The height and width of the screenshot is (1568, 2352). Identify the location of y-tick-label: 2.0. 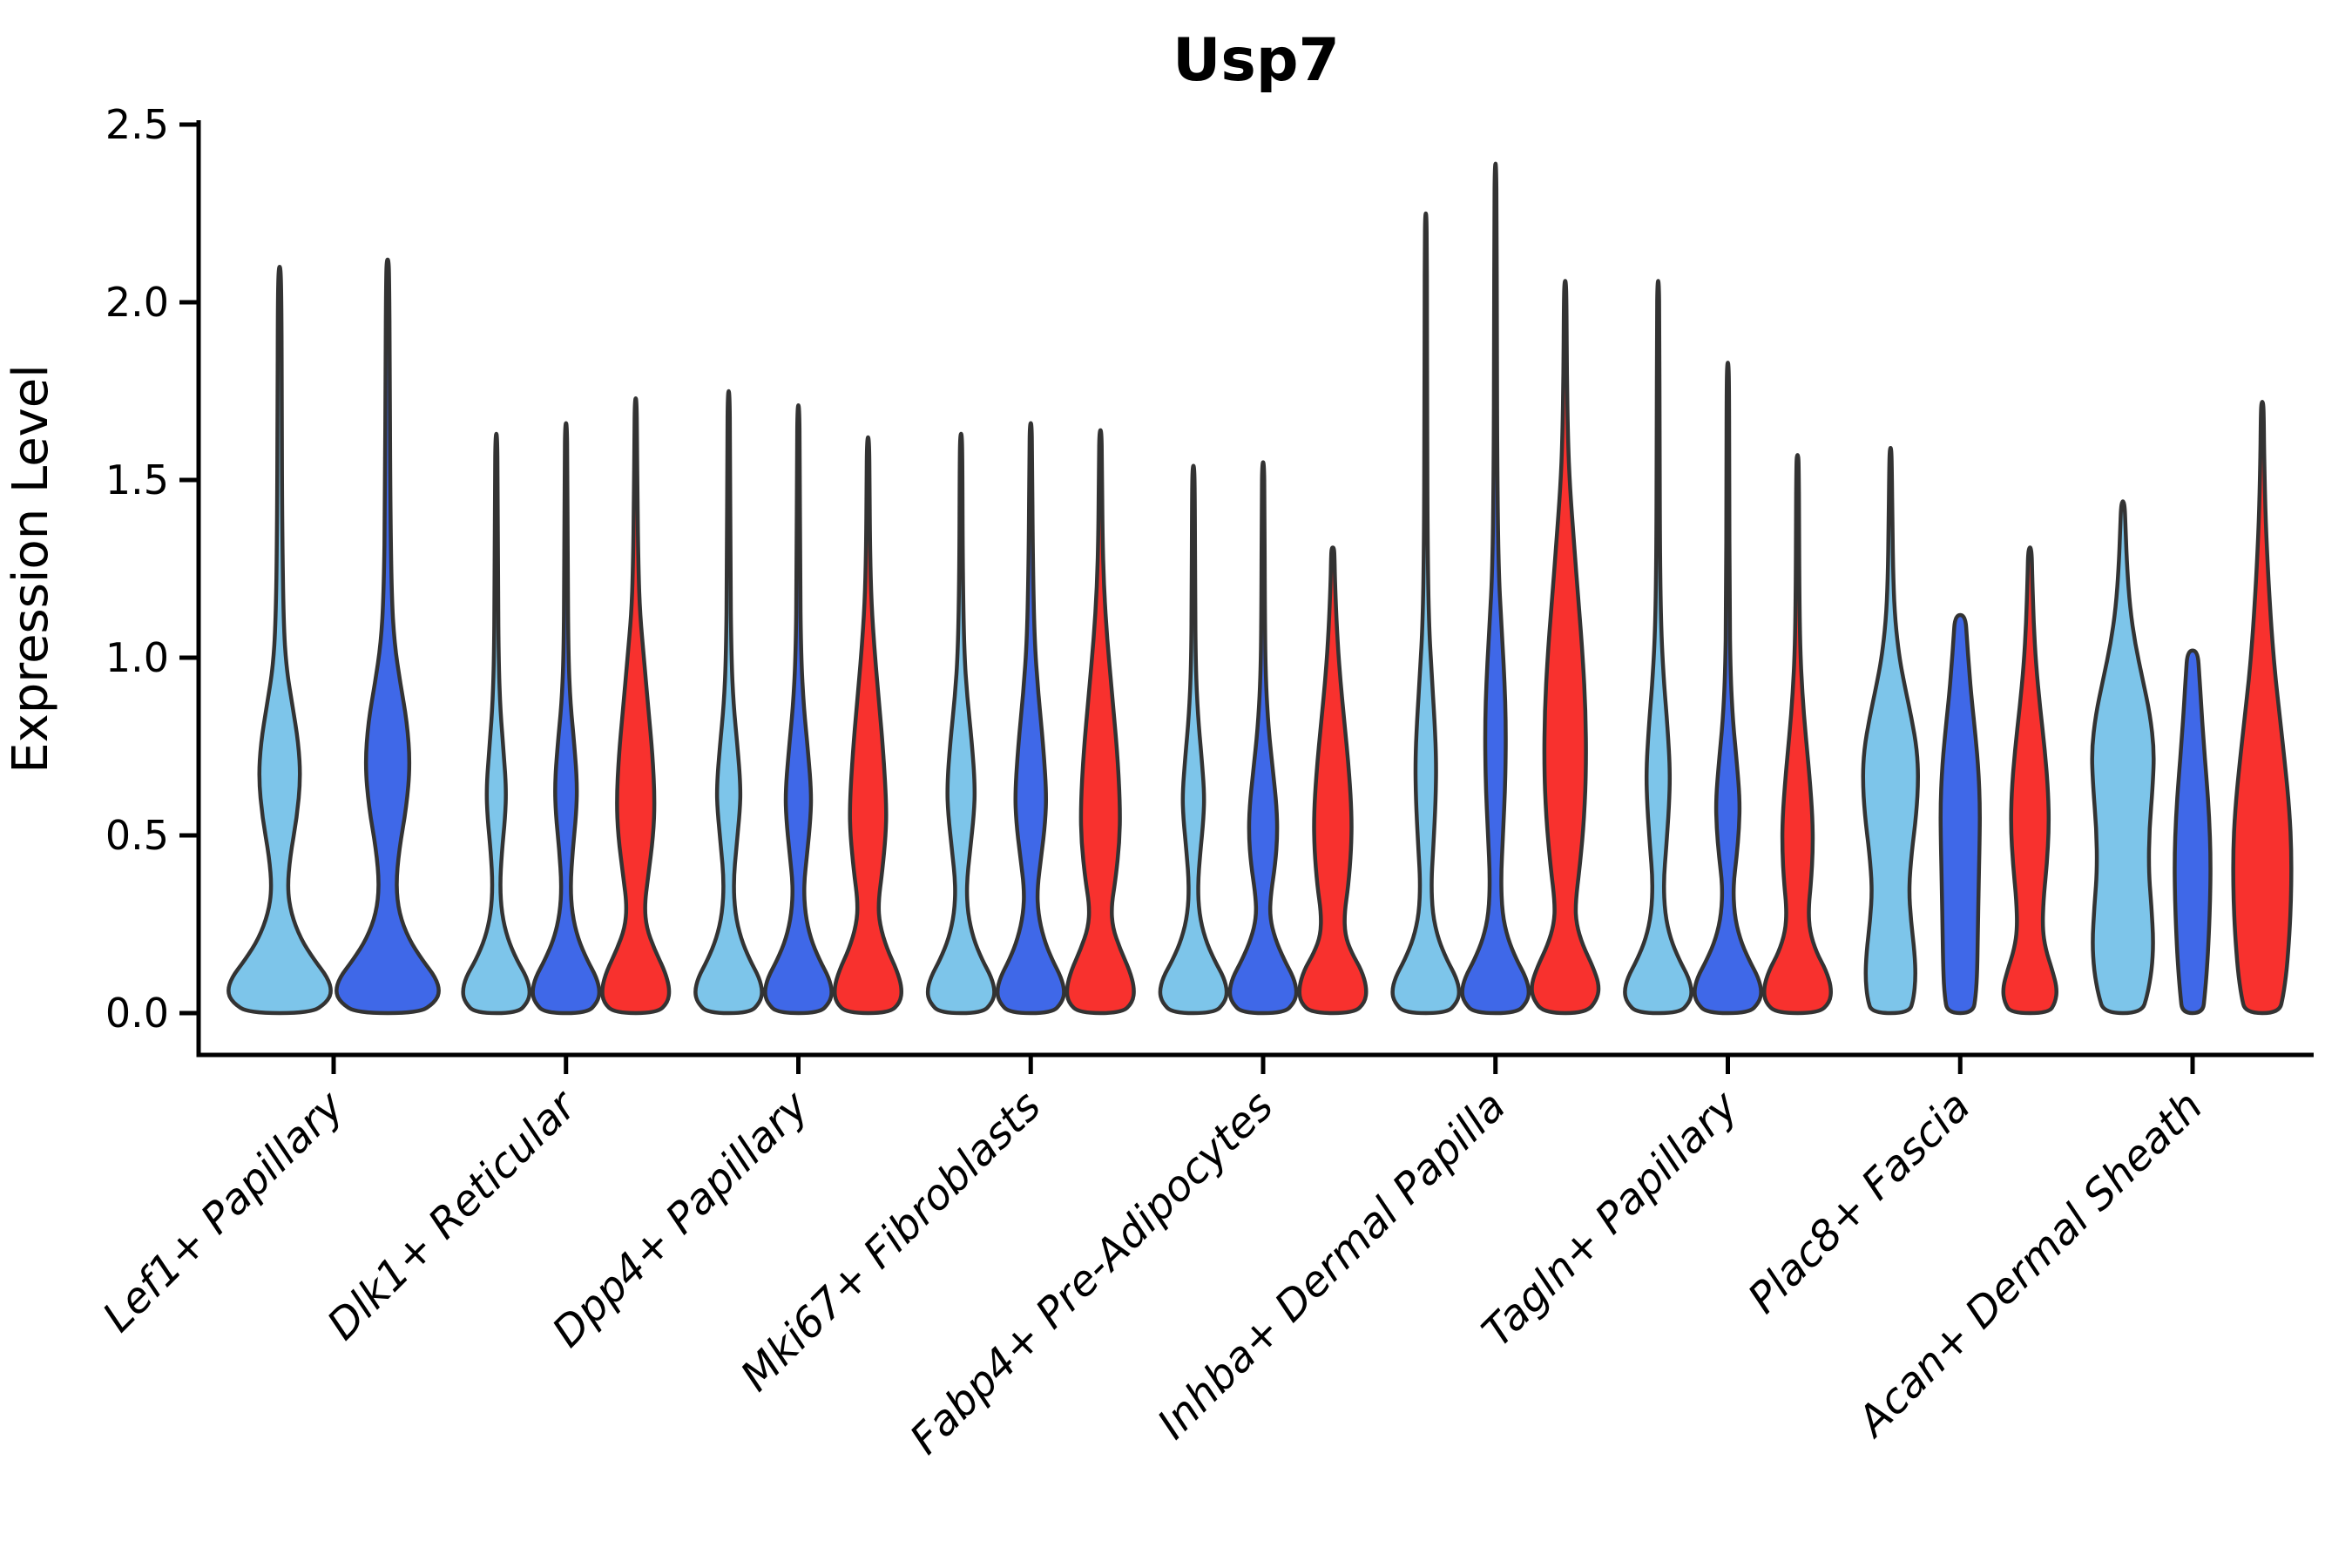
(137, 302).